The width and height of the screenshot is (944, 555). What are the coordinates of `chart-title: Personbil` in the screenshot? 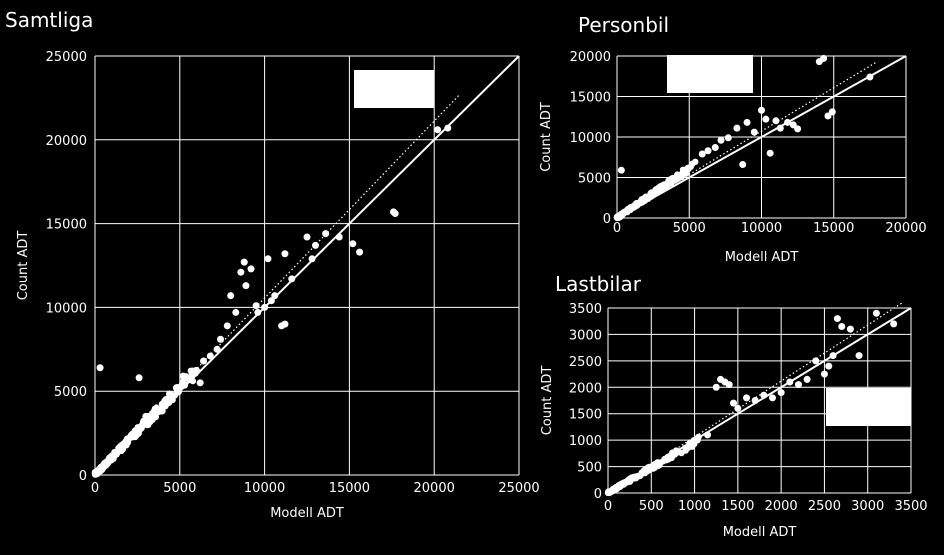 It's located at (623, 25).